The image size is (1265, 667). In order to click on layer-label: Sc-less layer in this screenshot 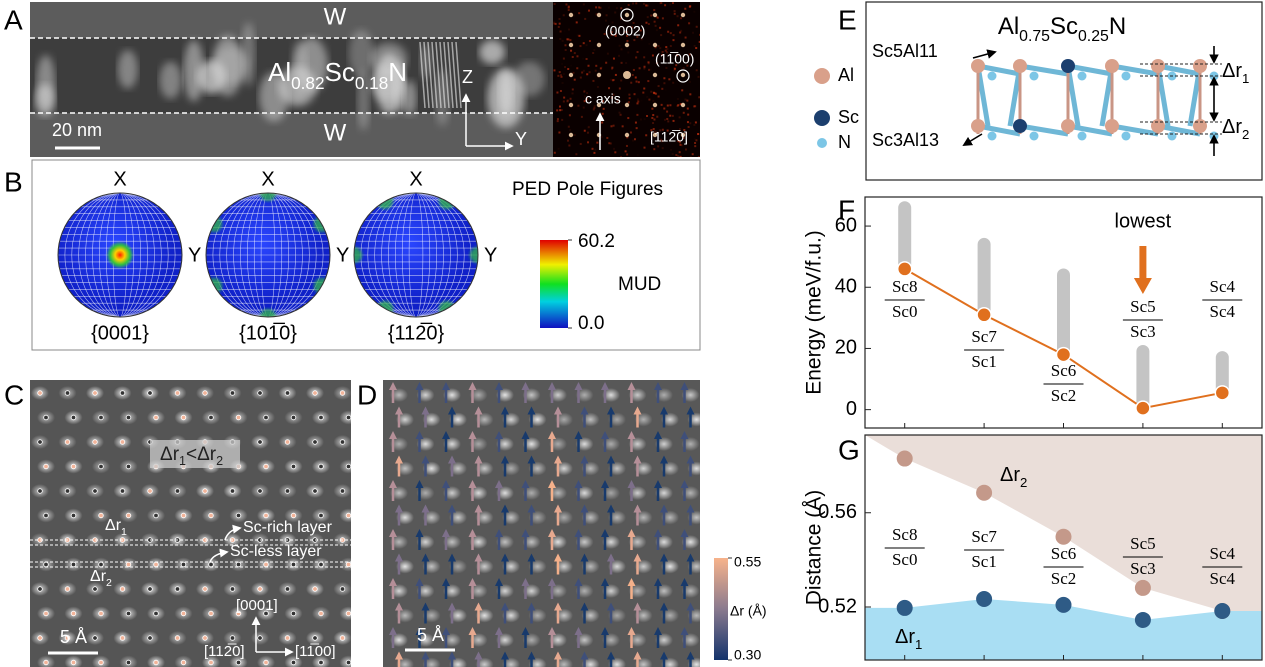, I will do `click(276, 551)`.